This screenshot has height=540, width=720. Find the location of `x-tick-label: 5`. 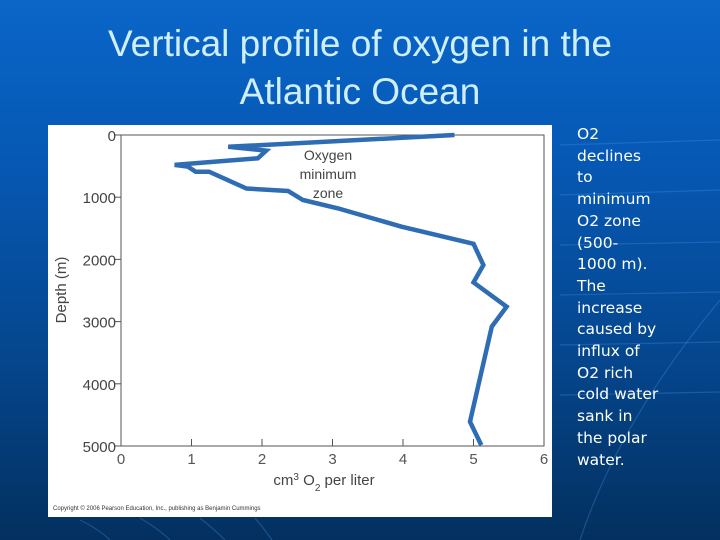

x-tick-label: 5 is located at coordinates (473, 459).